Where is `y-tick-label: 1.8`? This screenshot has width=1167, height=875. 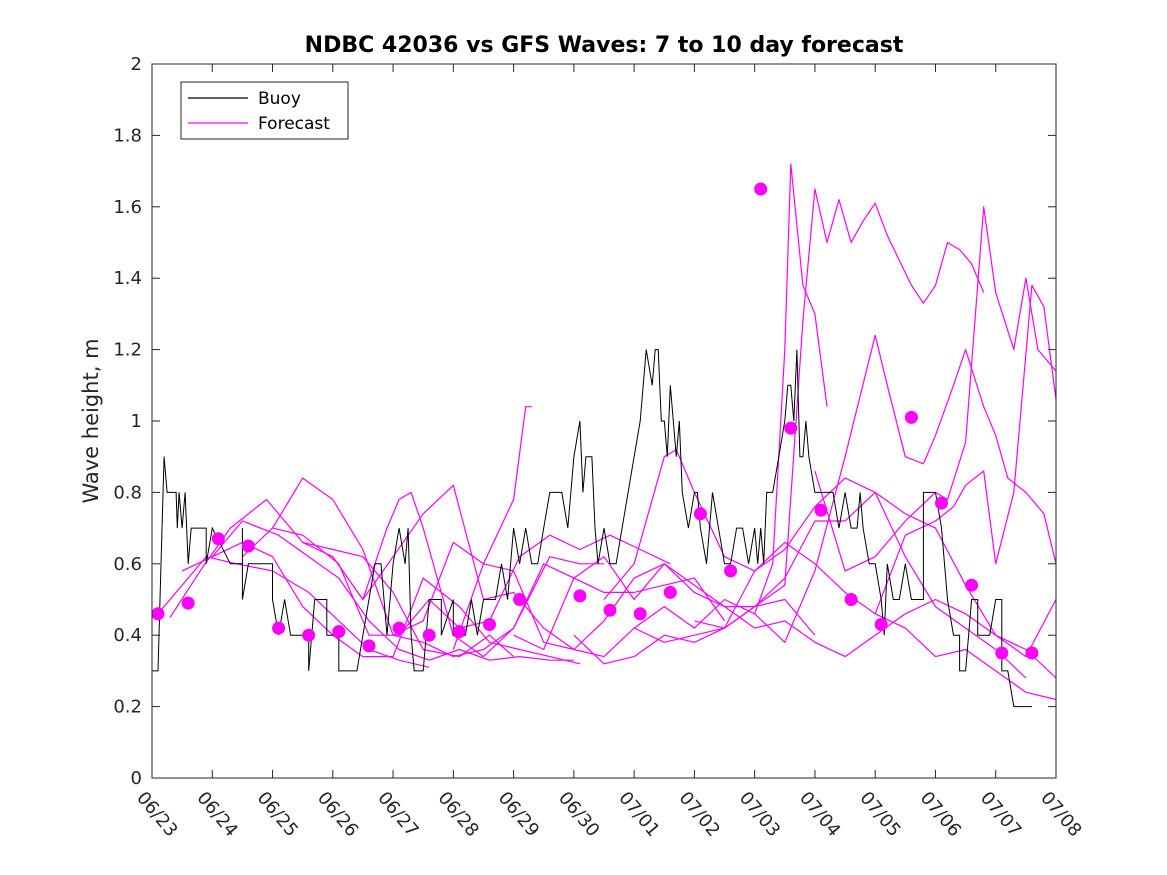
y-tick-label: 1.8 is located at coordinates (127, 135).